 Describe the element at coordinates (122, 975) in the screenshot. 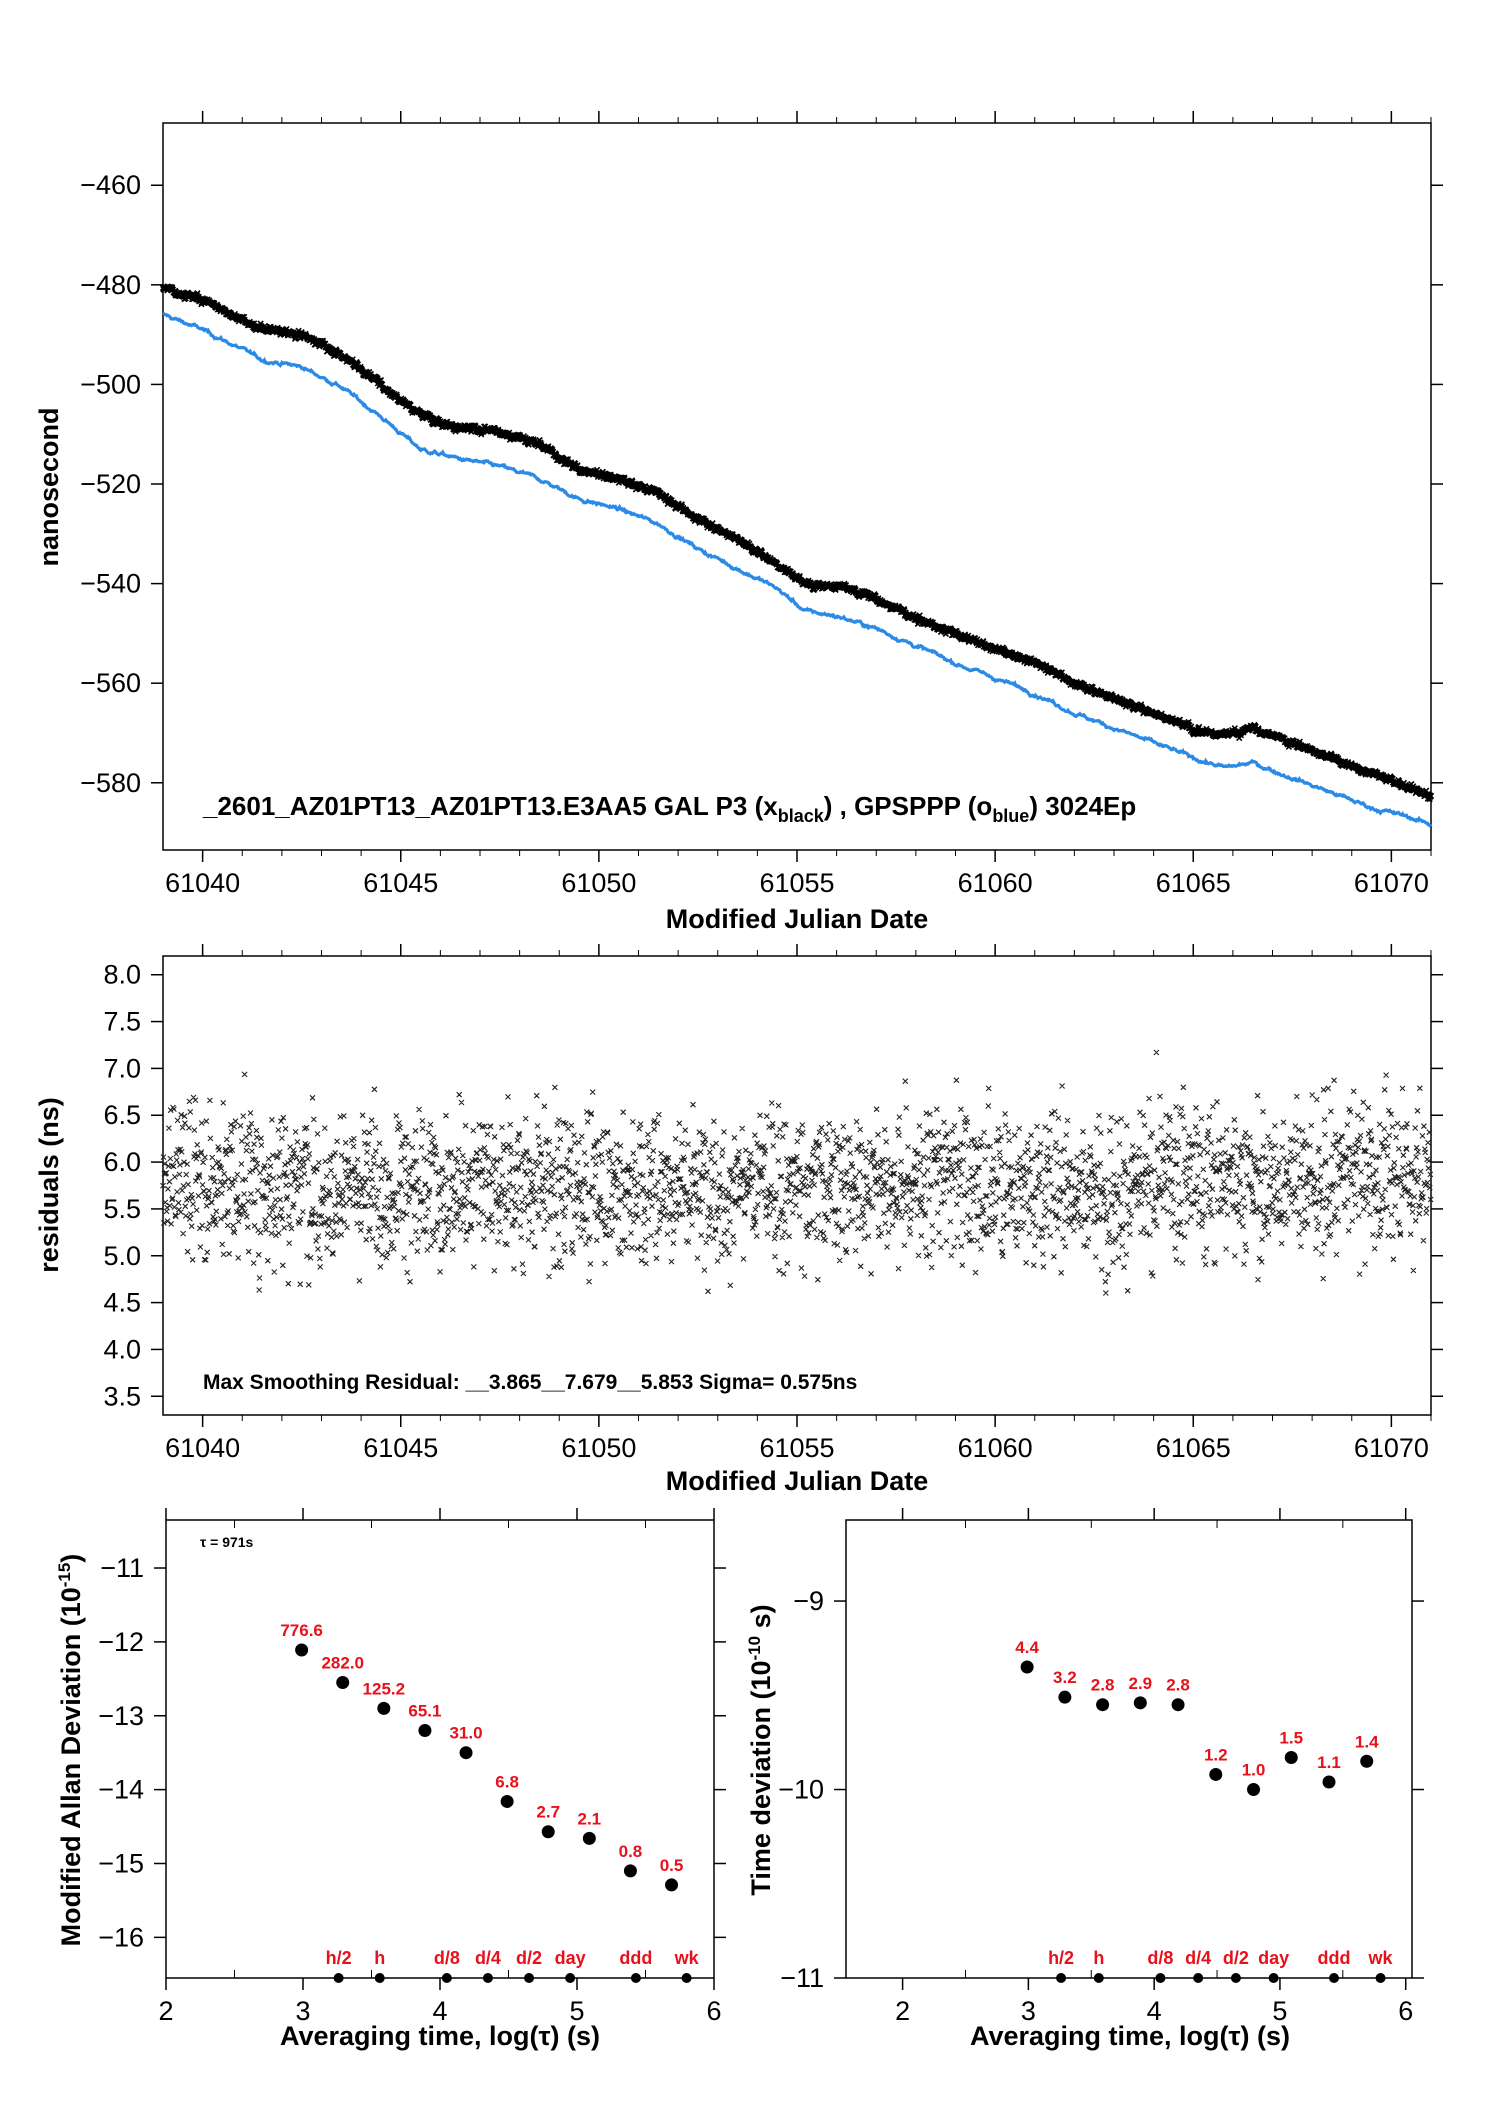

I see `res-ytick-label: 8.0` at that location.